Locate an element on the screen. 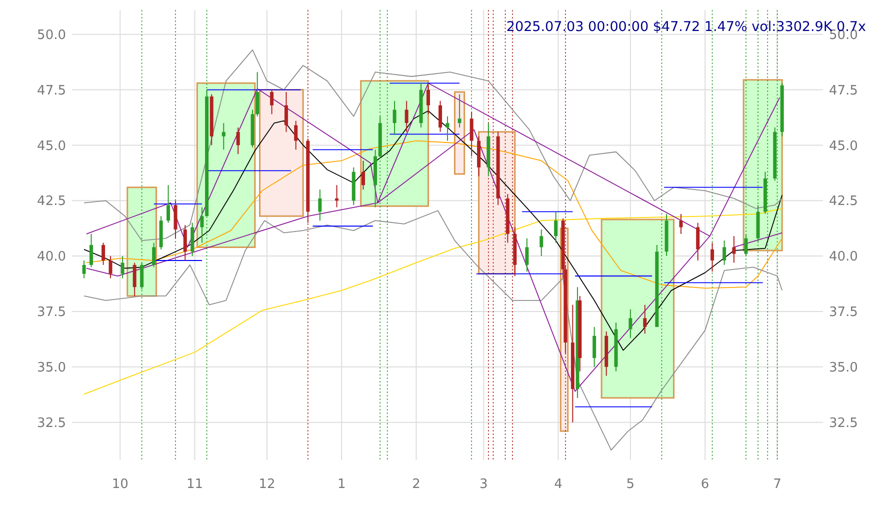 This screenshot has height=505, width=877. y2-tick-label: 47.5 is located at coordinates (843, 90).